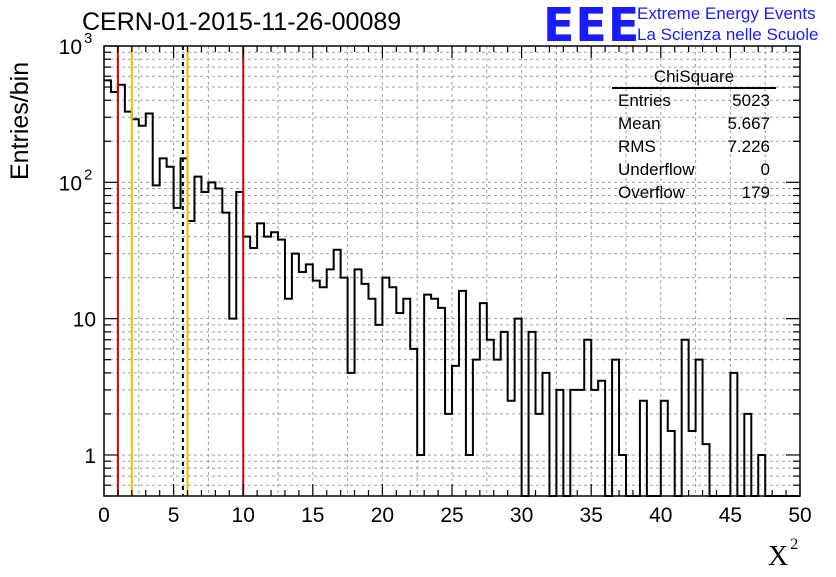  Describe the element at coordinates (451, 515) in the screenshot. I see `x-tick-label: 25` at that location.